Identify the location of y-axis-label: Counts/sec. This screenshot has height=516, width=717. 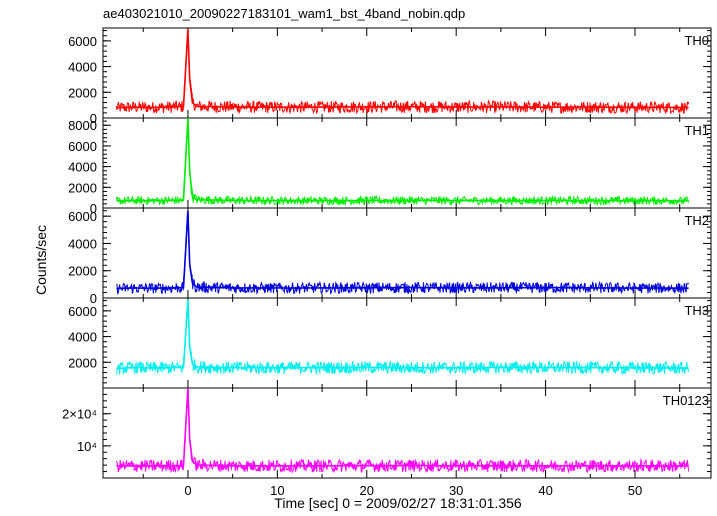
(41, 260).